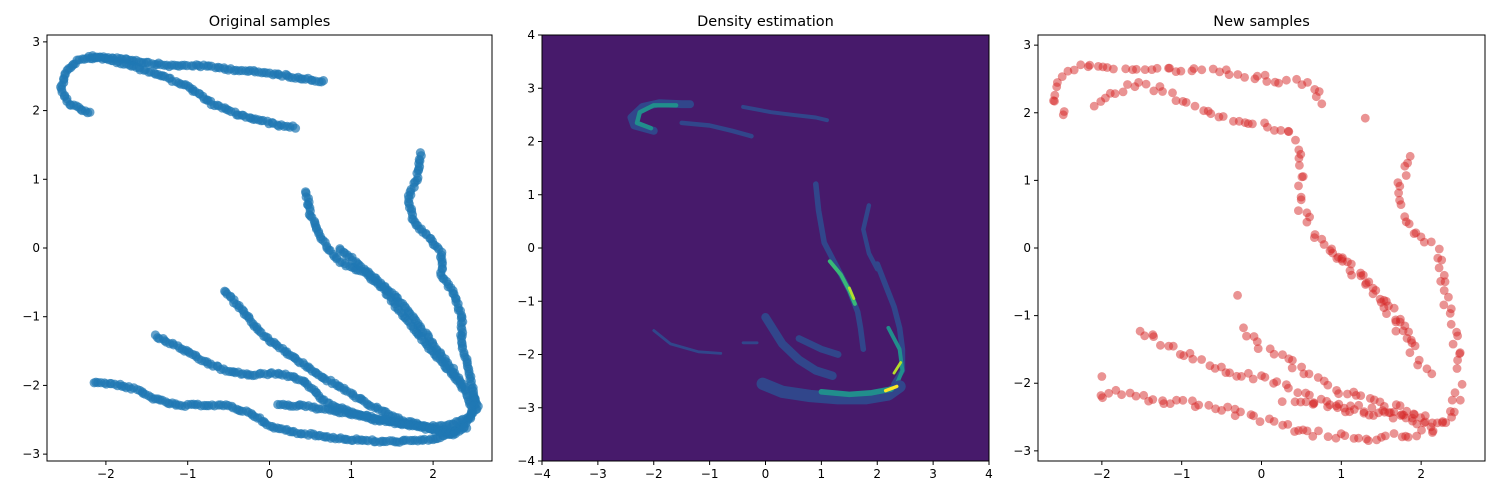 The height and width of the screenshot is (500, 1500). What do you see at coordinates (1027, 180) in the screenshot?
I see `new-samples-y-tick-label: 1` at bounding box center [1027, 180].